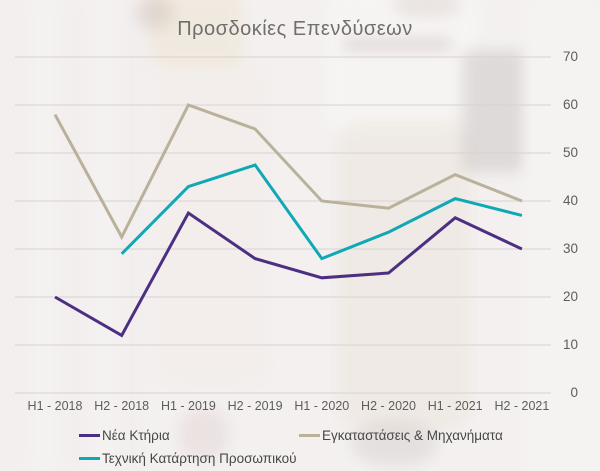  What do you see at coordinates (570, 296) in the screenshot?
I see `y-tick-label: 20` at bounding box center [570, 296].